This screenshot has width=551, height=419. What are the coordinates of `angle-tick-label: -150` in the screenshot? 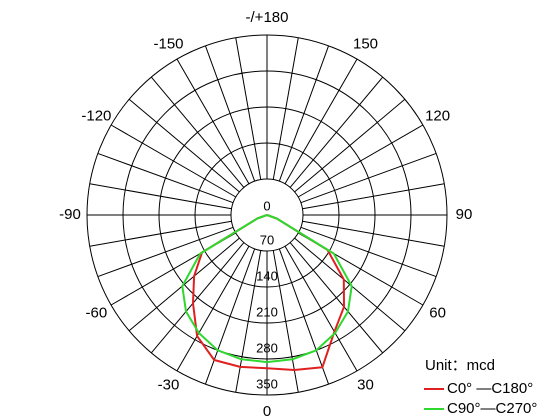 It's located at (168, 43).